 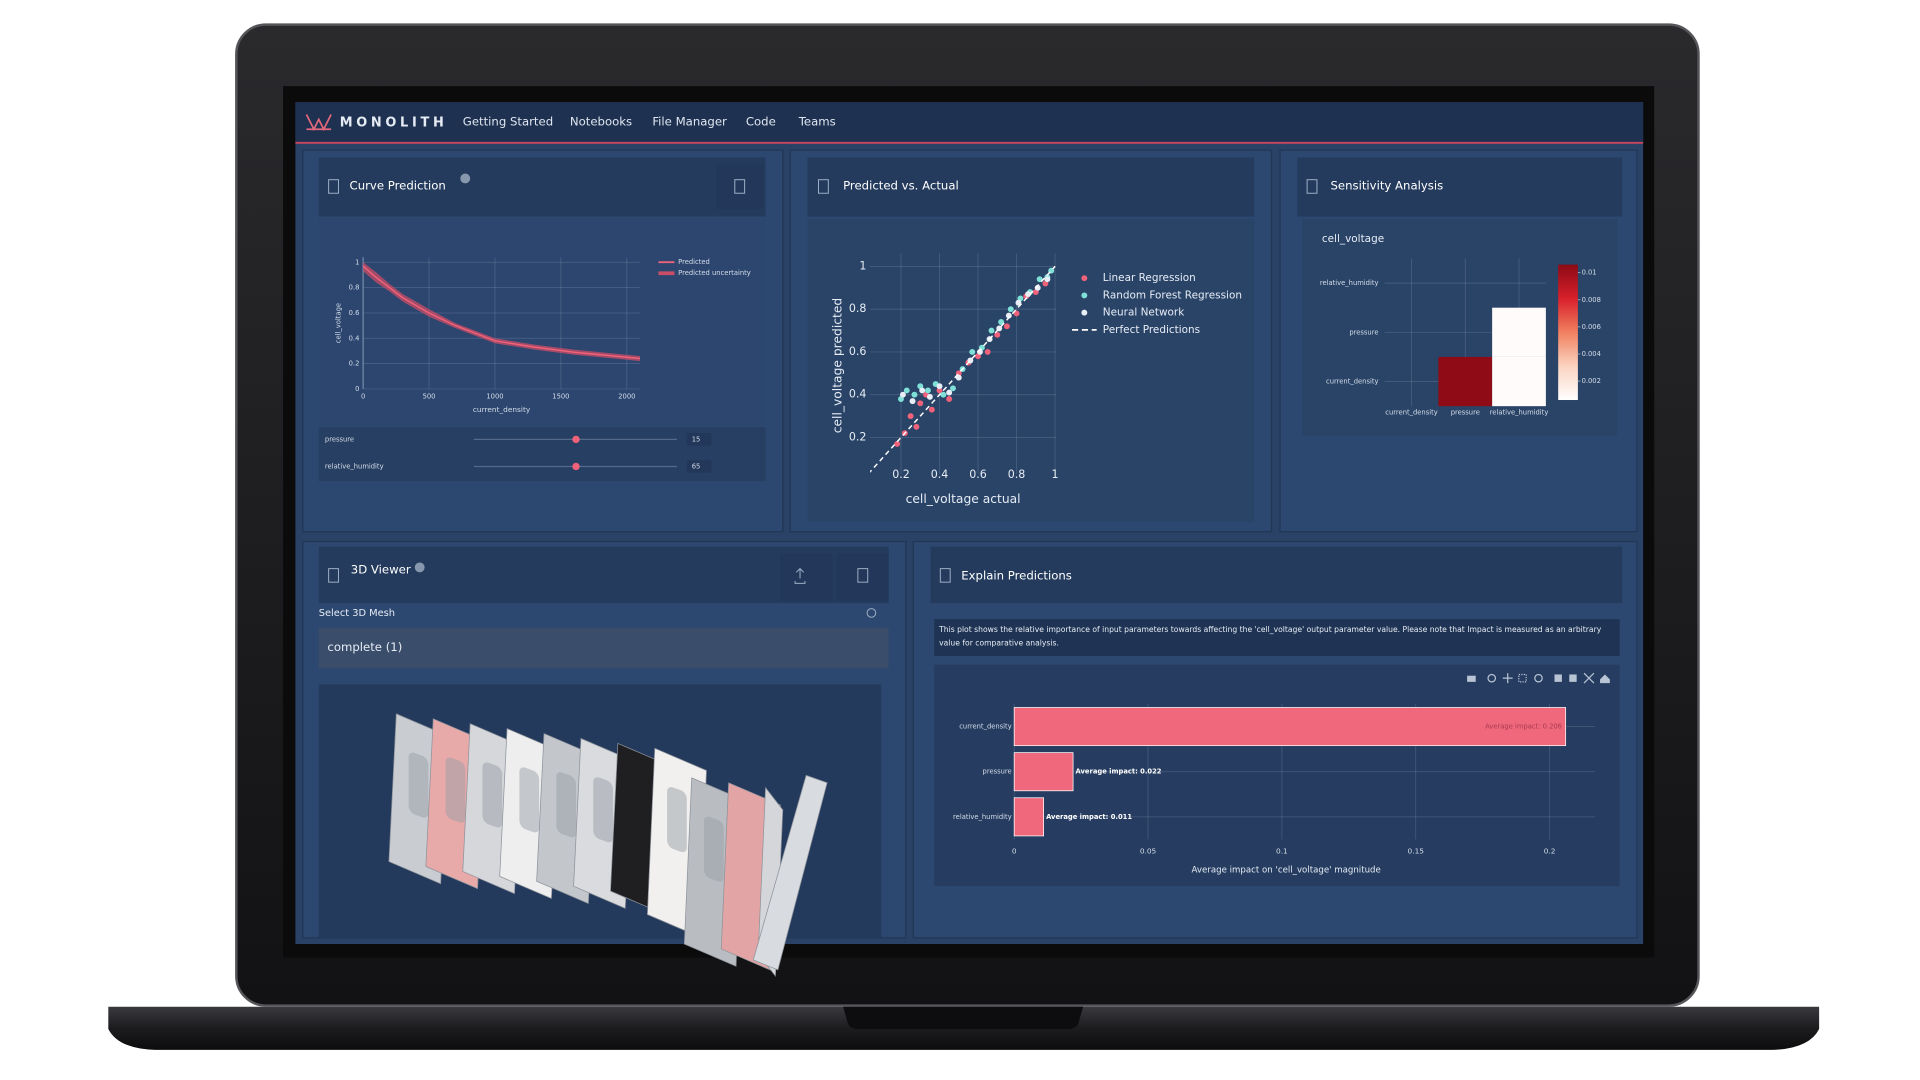 I want to click on y-tick-label: relative_humidity, so click(x=1349, y=283).